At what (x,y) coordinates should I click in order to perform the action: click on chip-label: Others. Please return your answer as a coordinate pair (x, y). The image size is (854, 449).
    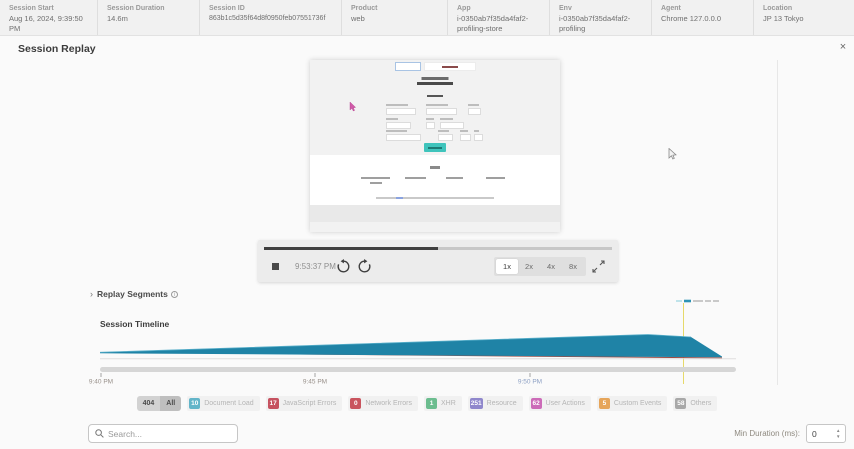
    Looking at the image, I should click on (701, 403).